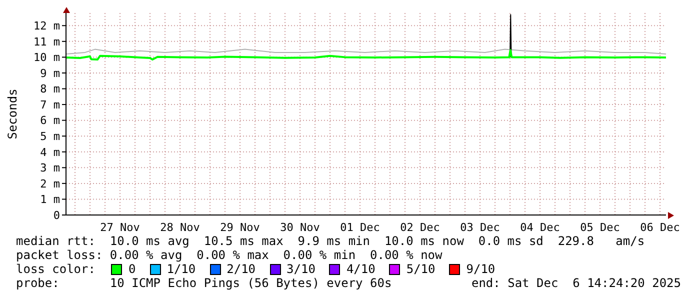  I want to click on y-tick-label: 2 m, so click(50, 183).